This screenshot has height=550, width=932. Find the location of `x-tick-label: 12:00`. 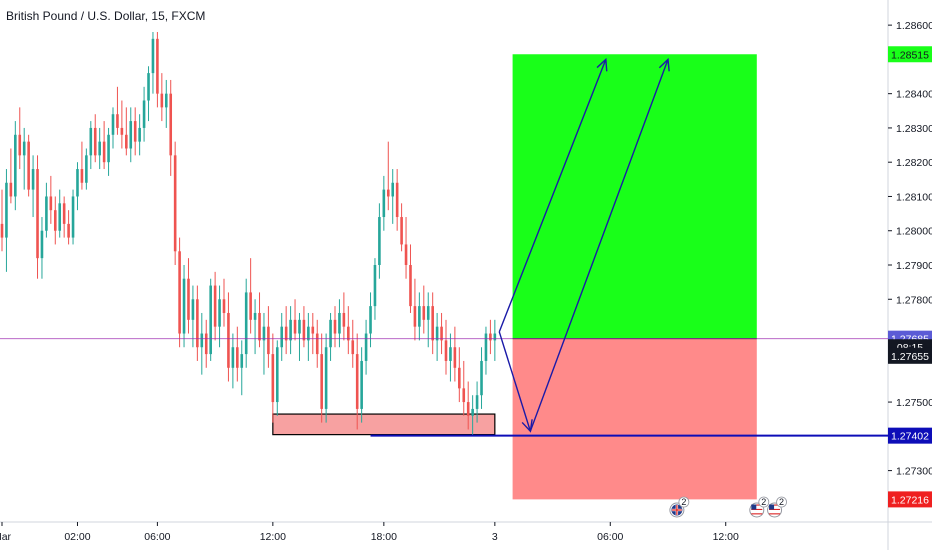

x-tick-label: 12:00 is located at coordinates (726, 537).